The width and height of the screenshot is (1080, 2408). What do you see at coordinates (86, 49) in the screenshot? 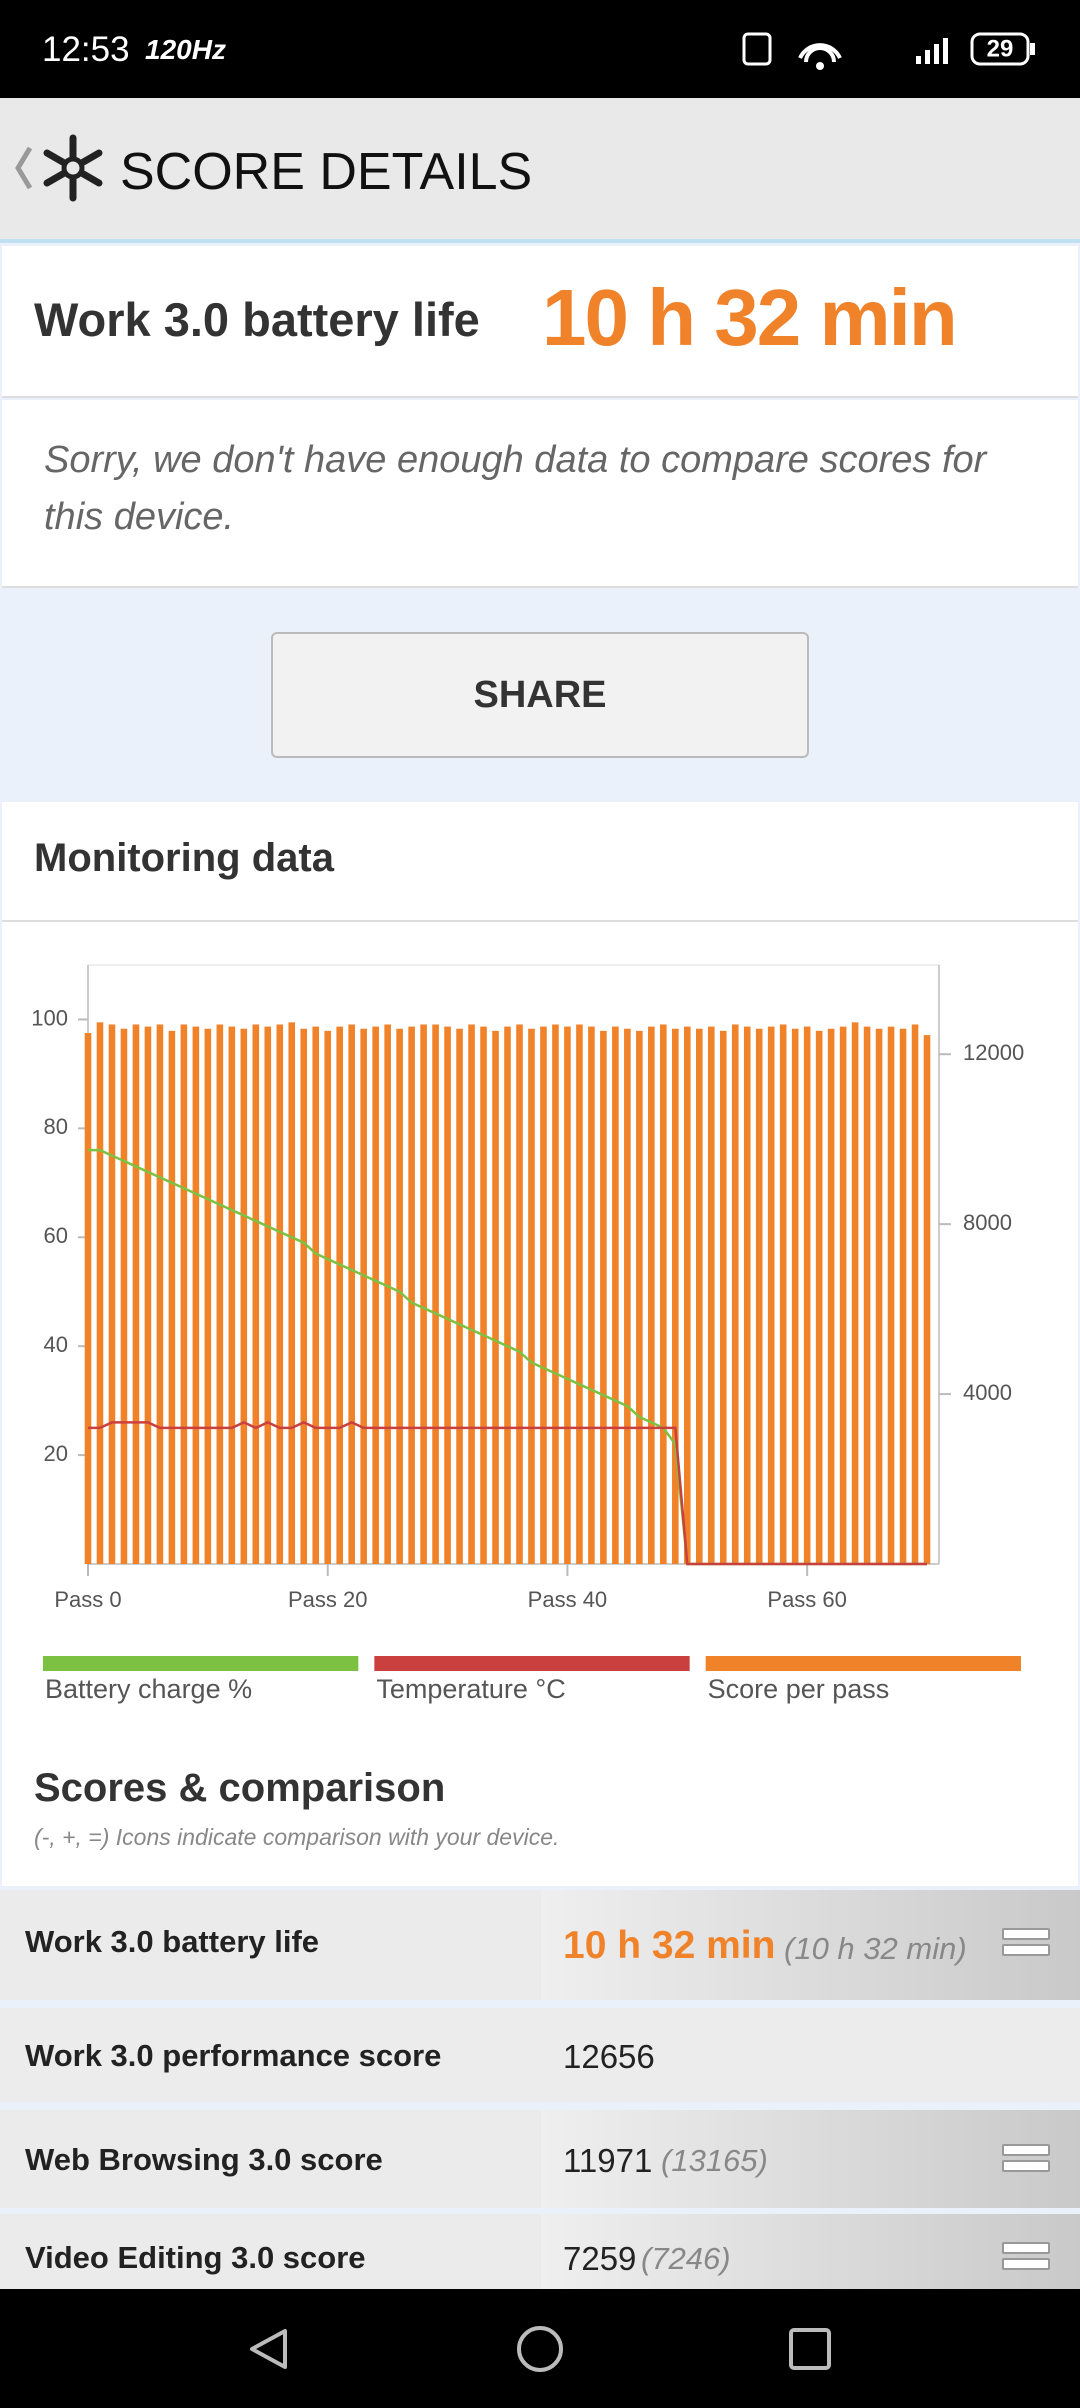
I see `clock: 12:53` at bounding box center [86, 49].